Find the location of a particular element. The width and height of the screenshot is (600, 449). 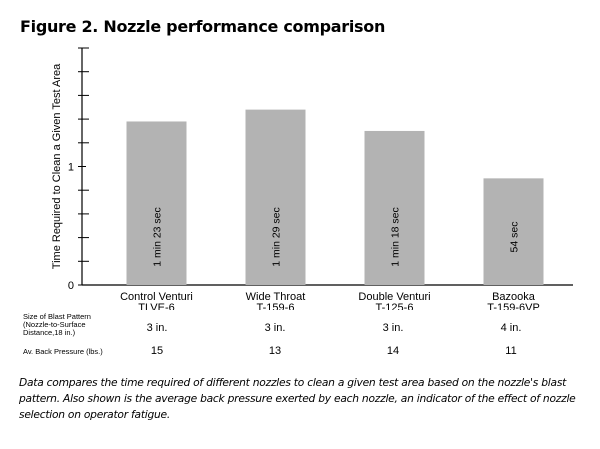

blast-pattern-label-line: Distance,18 in.) is located at coordinates (49, 332).